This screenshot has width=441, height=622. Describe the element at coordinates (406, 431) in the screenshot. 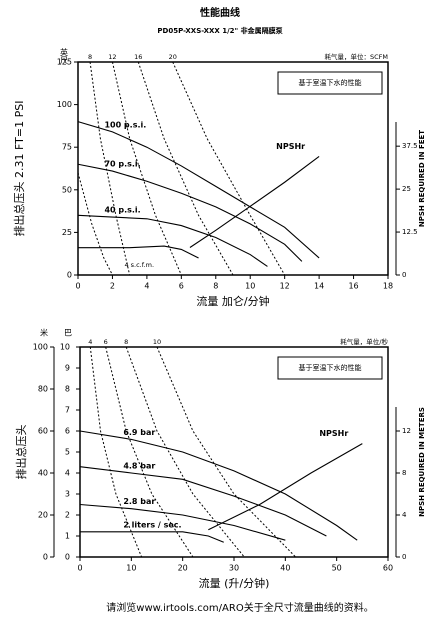

I see `y2-tick-label: 12` at that location.